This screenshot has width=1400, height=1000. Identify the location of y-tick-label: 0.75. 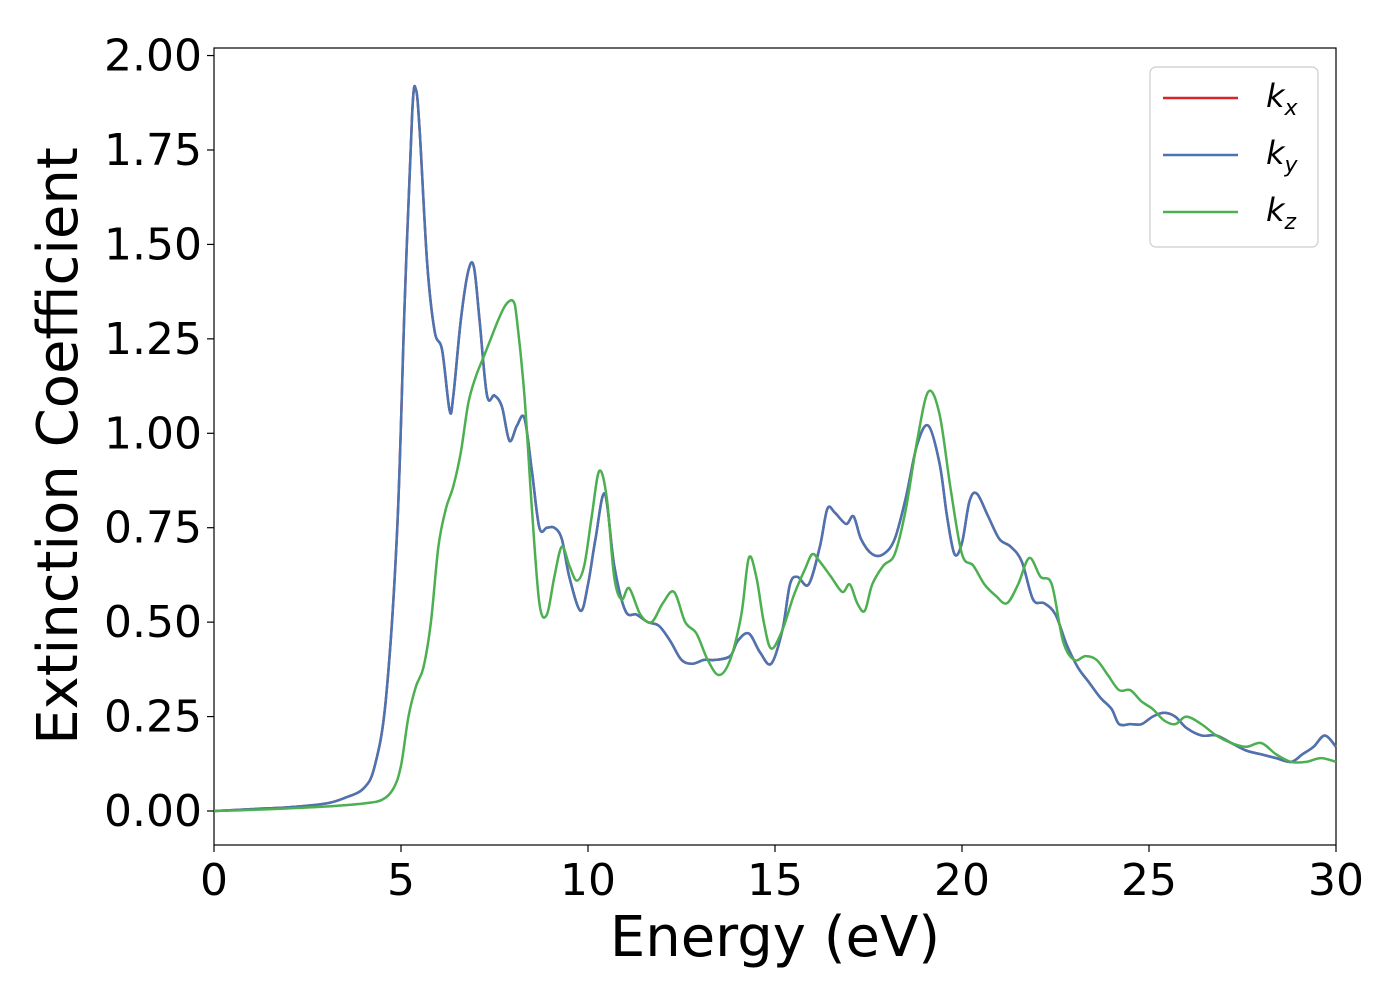
(153, 528).